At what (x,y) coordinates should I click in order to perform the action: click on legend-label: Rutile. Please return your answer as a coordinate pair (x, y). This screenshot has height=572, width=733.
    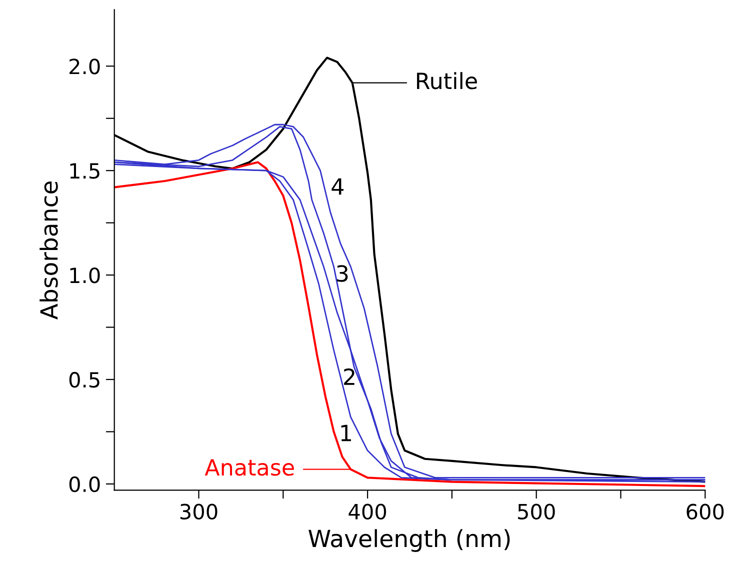
    Looking at the image, I should click on (447, 81).